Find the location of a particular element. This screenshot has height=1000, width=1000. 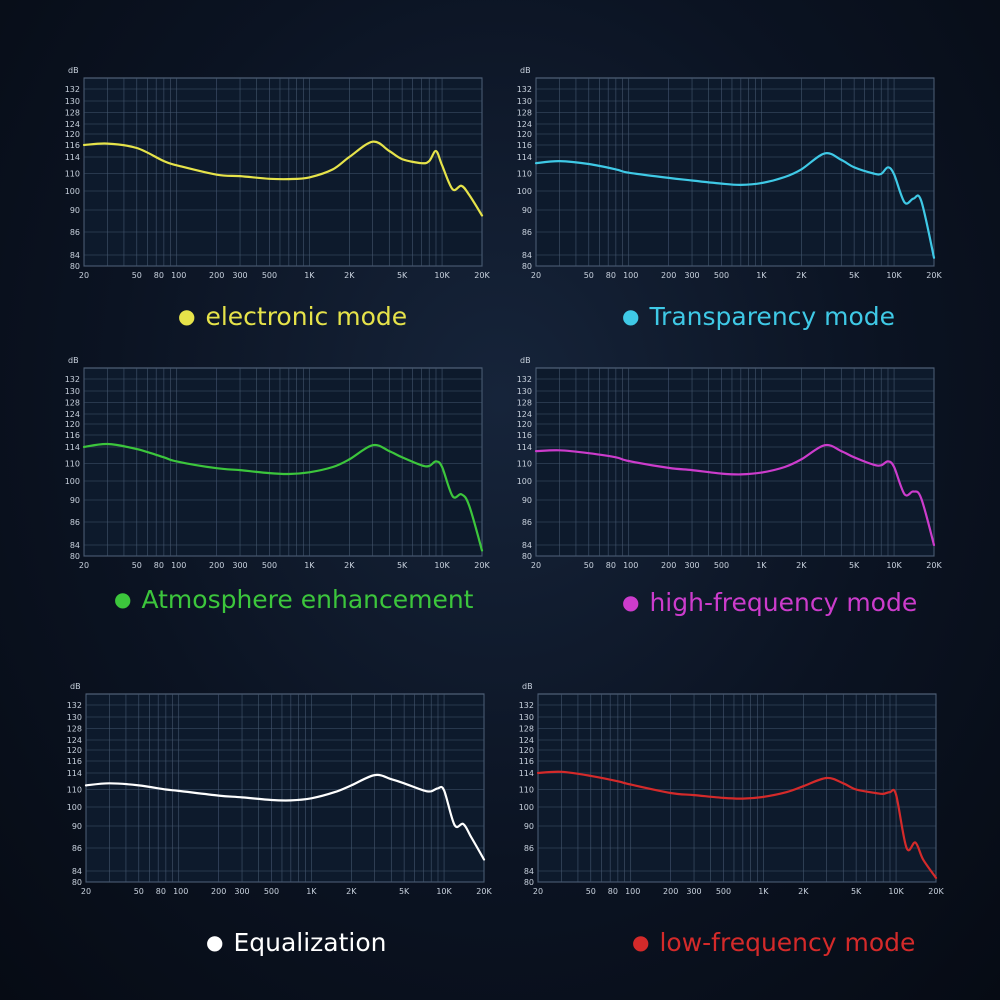

transparency-mode-caption: ● Transparency mode is located at coordinates (758, 316).